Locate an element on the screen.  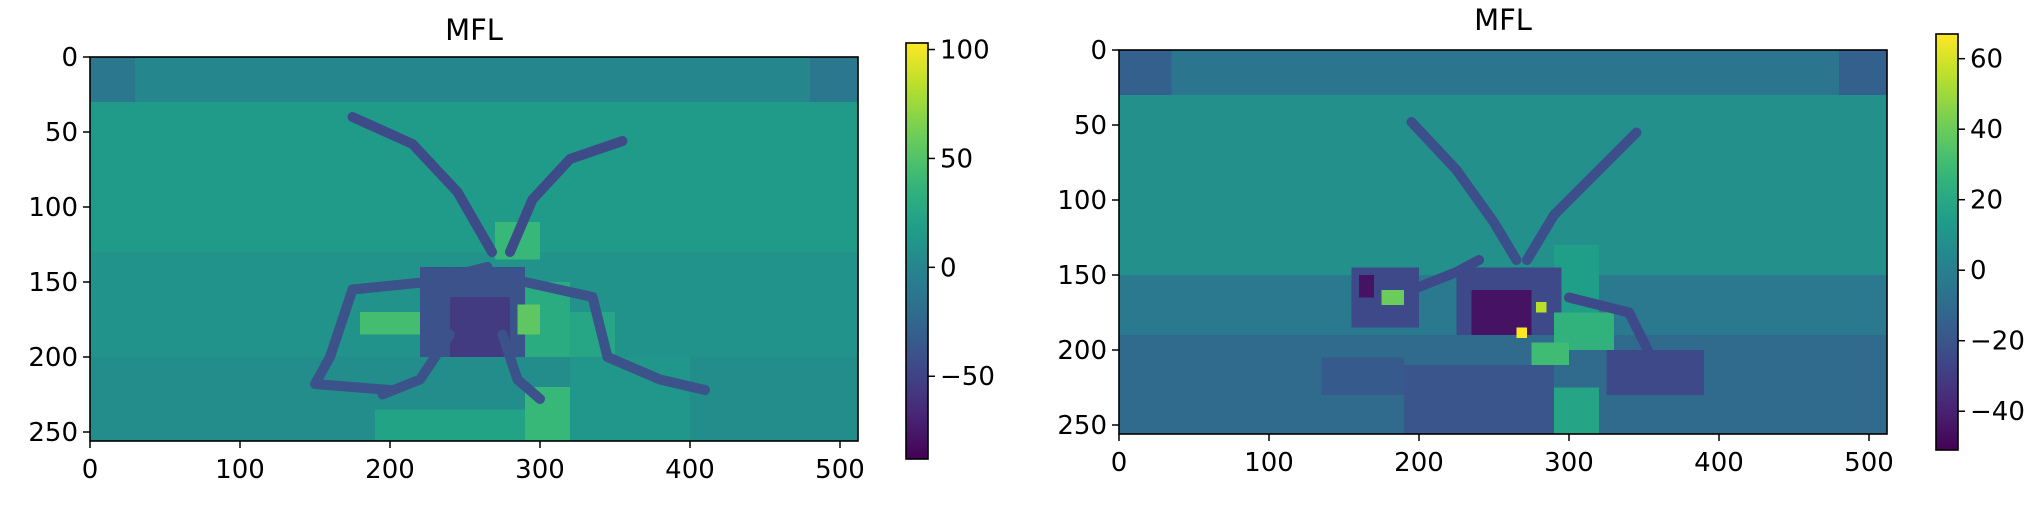
colorbar-tick-label: 50 is located at coordinates (956, 159).